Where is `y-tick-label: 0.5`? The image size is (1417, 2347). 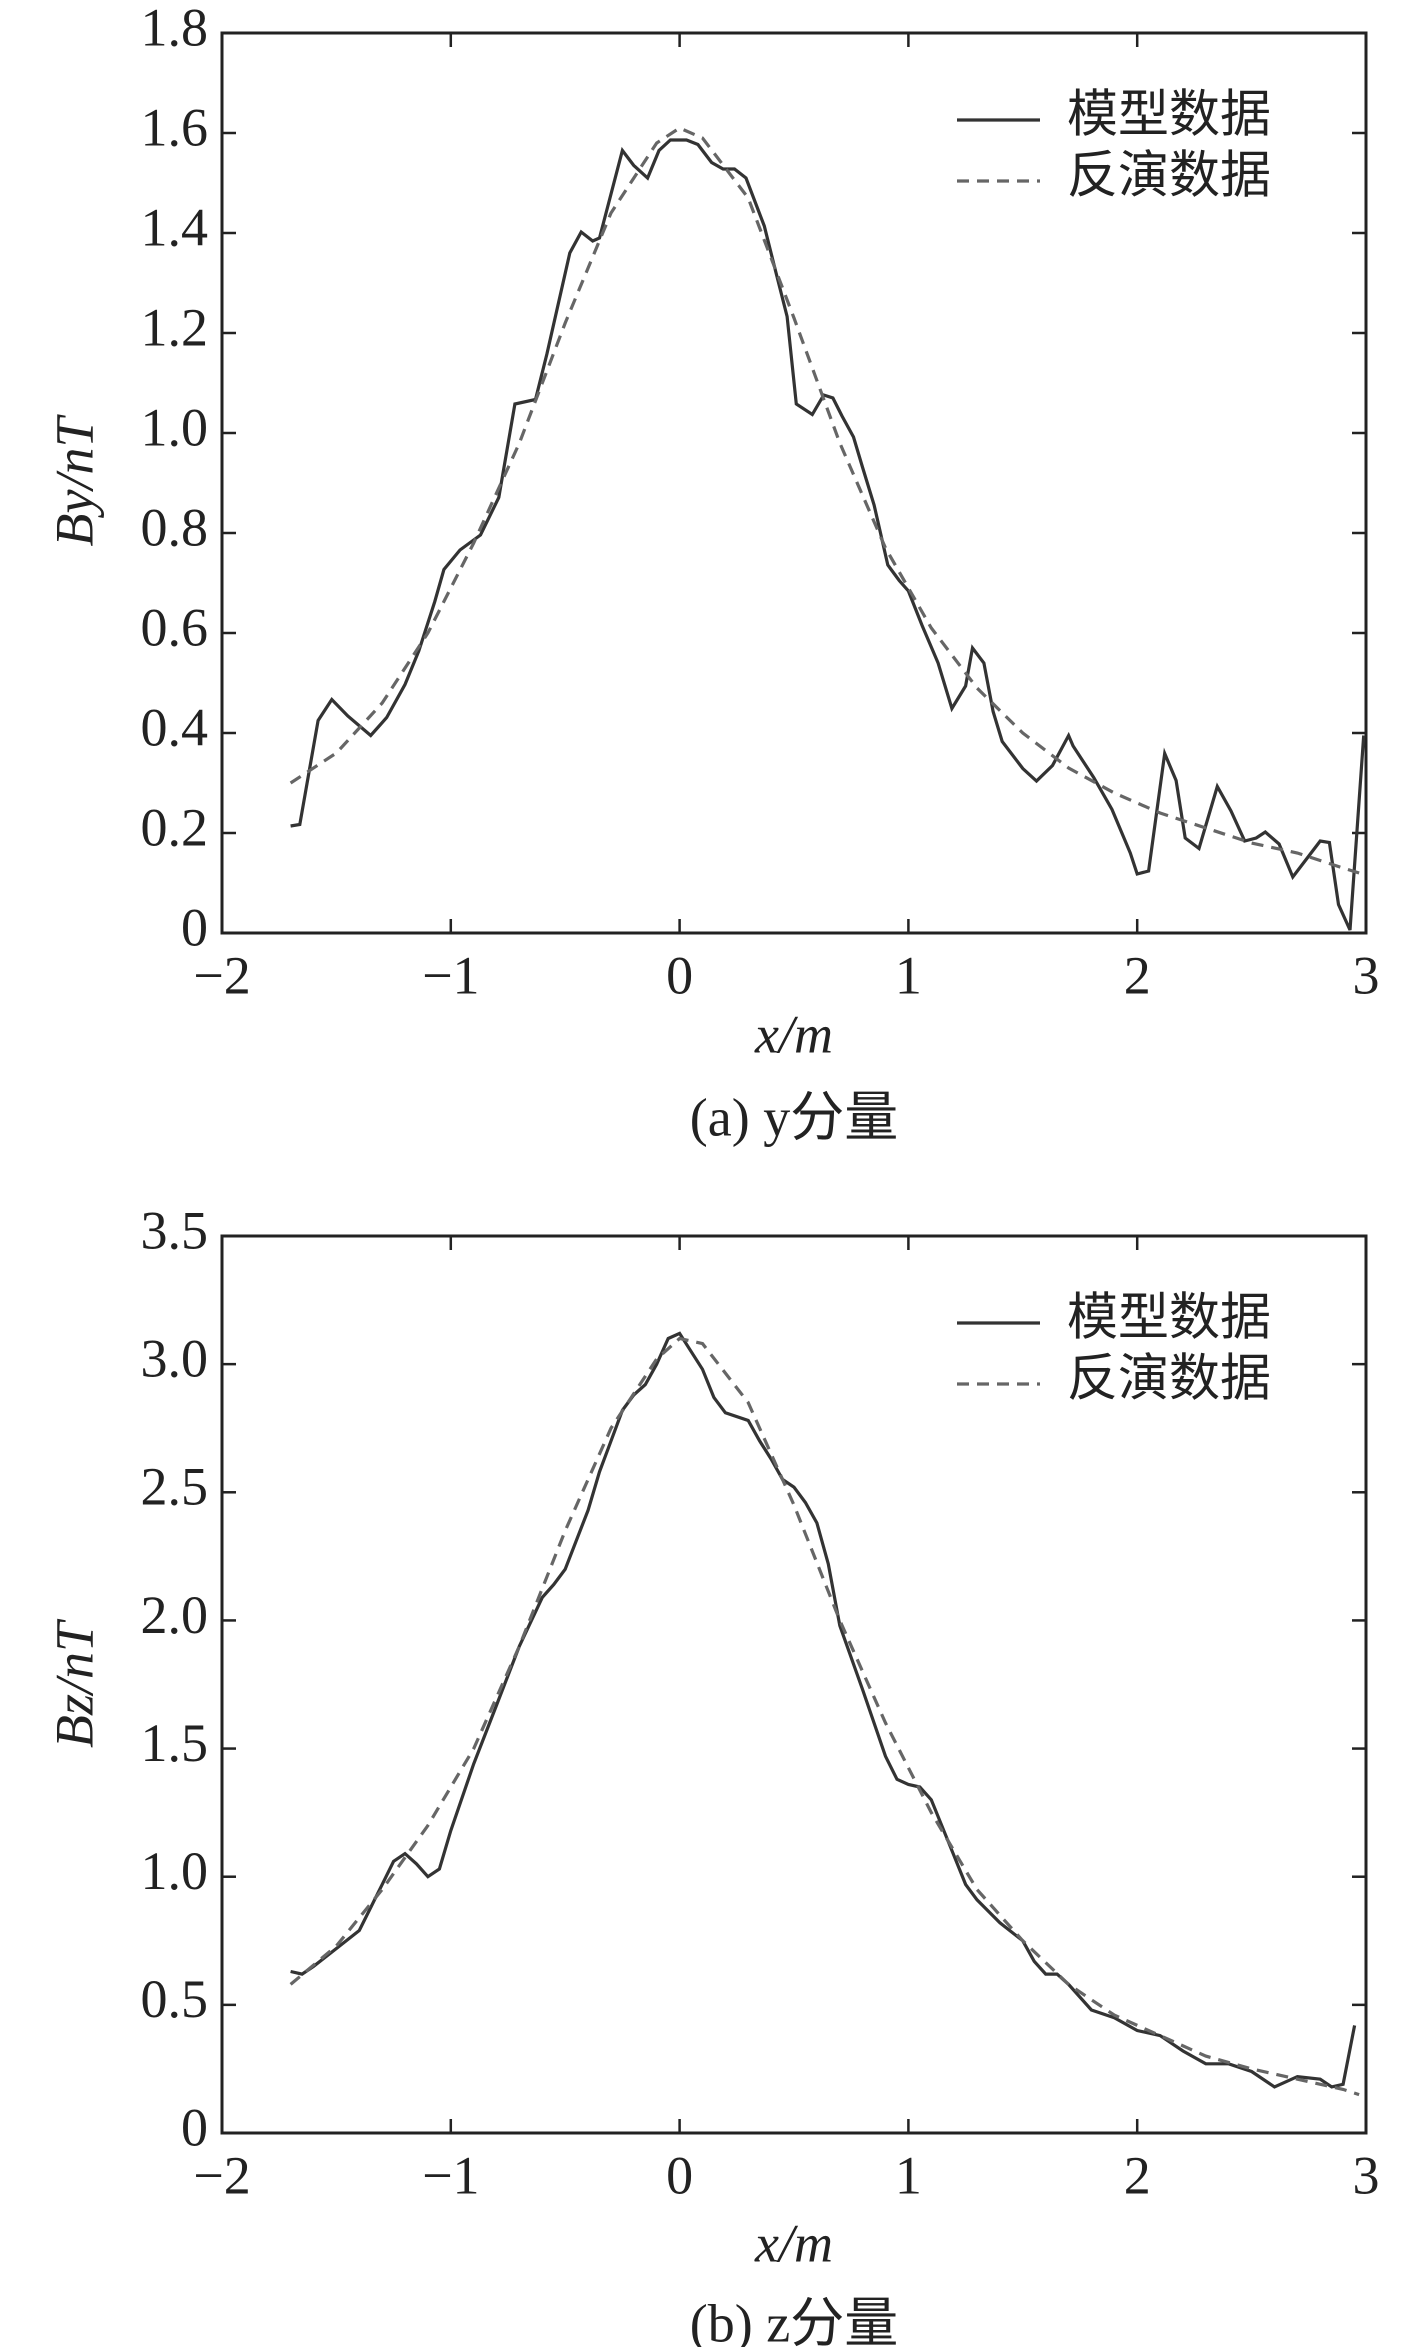
y-tick-label: 0.5 is located at coordinates (175, 1999).